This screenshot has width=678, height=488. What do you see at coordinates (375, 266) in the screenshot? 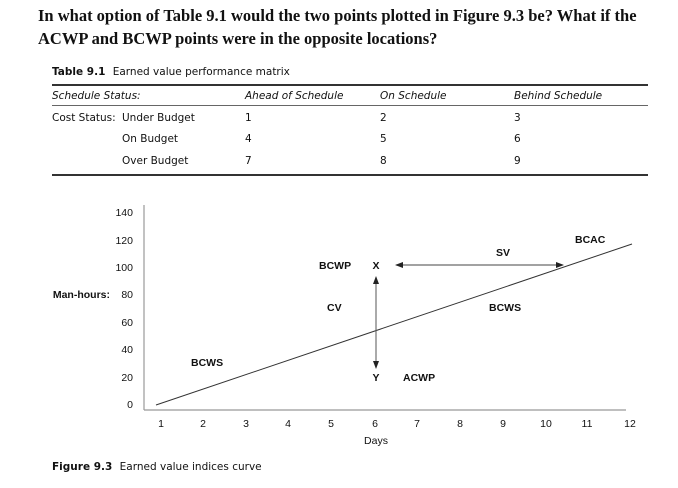
I see `point-x-marker: X` at bounding box center [375, 266].